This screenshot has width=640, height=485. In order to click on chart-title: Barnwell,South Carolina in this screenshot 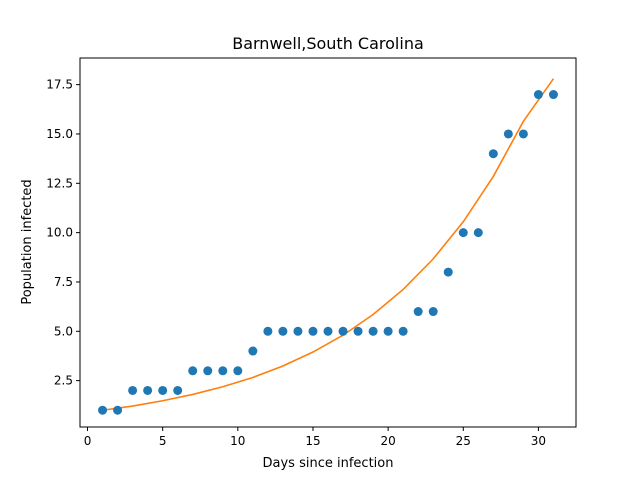, I will do `click(328, 43)`.